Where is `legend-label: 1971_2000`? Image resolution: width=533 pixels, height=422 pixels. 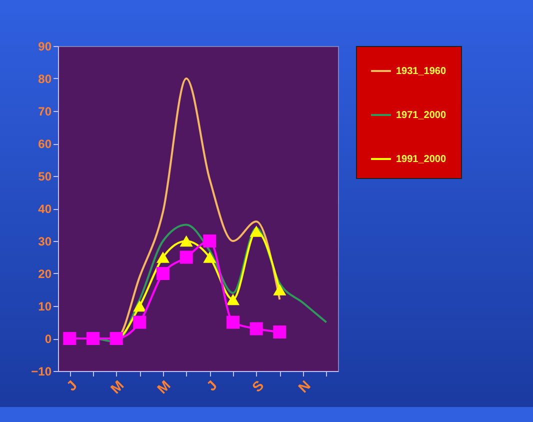 legend-label: 1971_2000 is located at coordinates (421, 115).